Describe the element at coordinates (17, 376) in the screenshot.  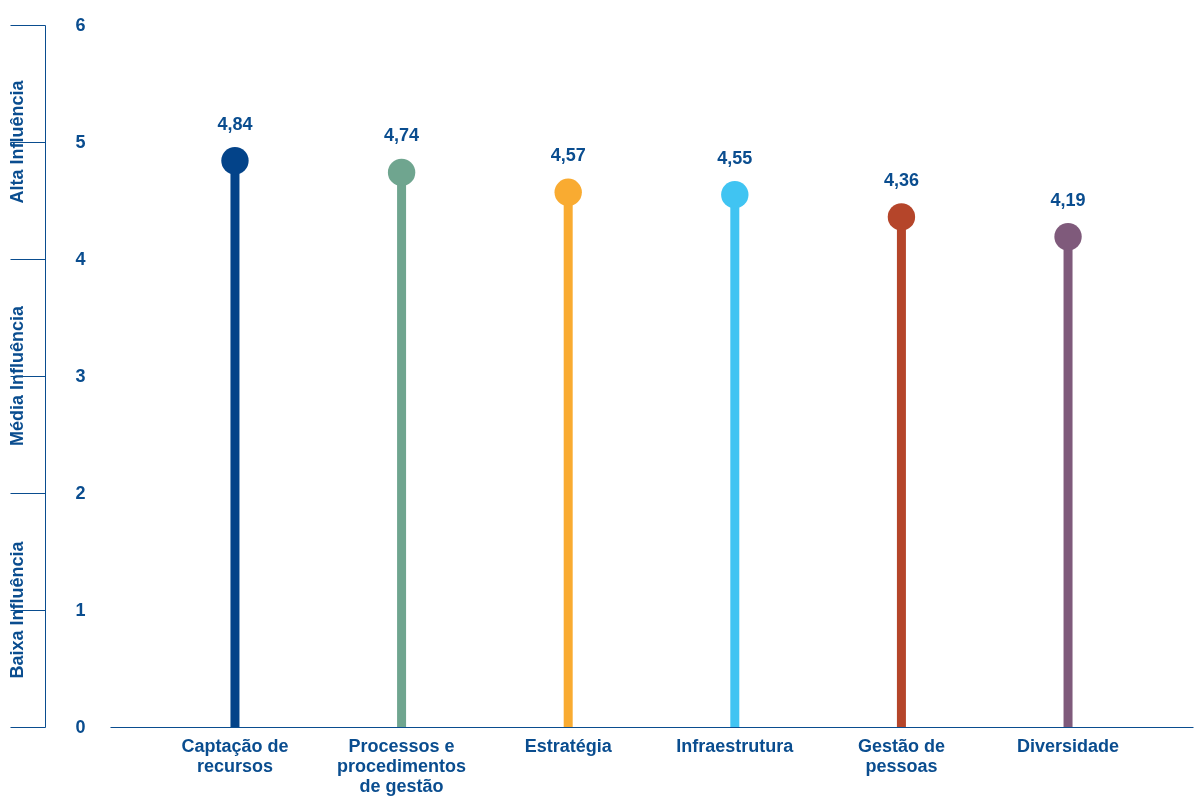
I see `text: Média Influência` at that location.